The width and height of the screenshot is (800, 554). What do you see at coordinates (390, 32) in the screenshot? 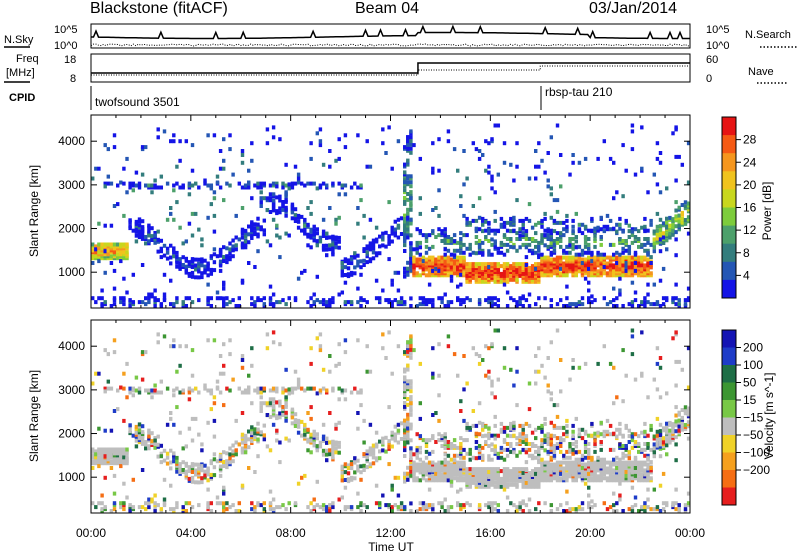
I see `nsky-trace` at bounding box center [390, 32].